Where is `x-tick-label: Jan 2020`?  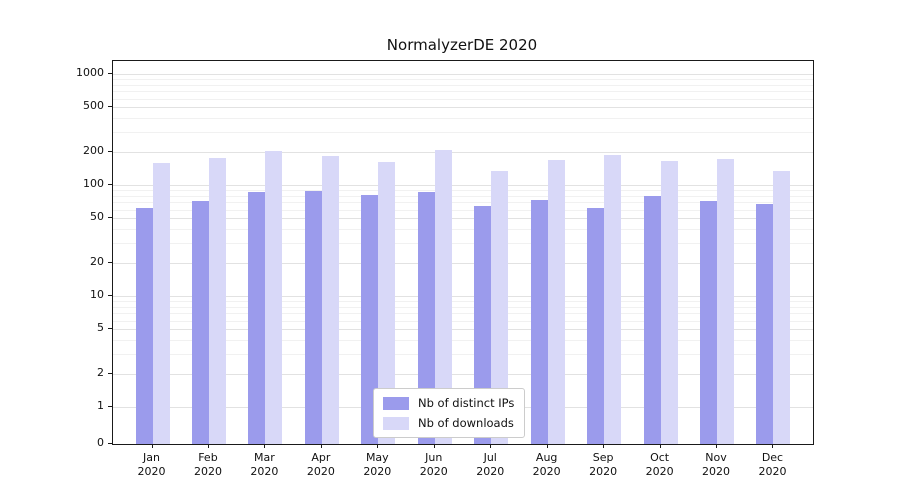
x-tick-label: Jan 2020 is located at coordinates (152, 465).